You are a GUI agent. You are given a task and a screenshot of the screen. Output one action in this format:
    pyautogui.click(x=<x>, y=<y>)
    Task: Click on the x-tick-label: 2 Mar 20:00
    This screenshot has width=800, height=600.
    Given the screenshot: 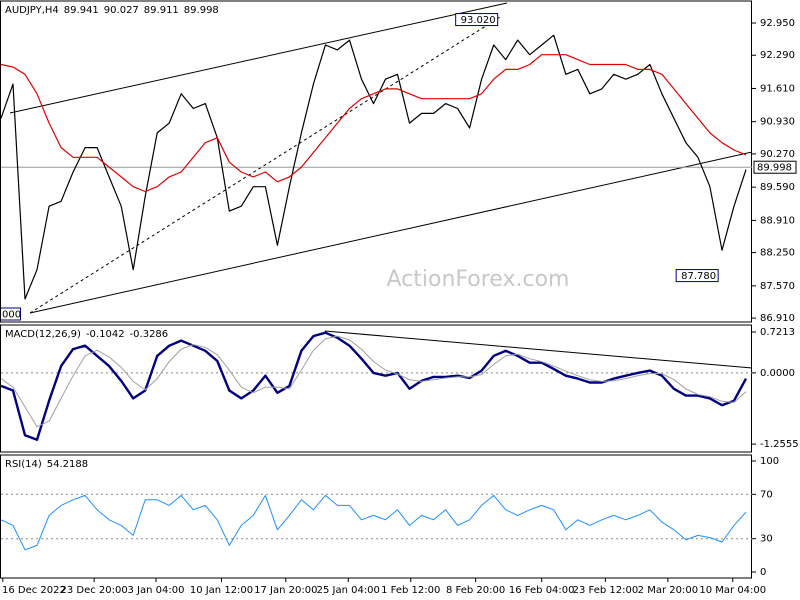 What is the action you would take?
    pyautogui.click(x=668, y=590)
    